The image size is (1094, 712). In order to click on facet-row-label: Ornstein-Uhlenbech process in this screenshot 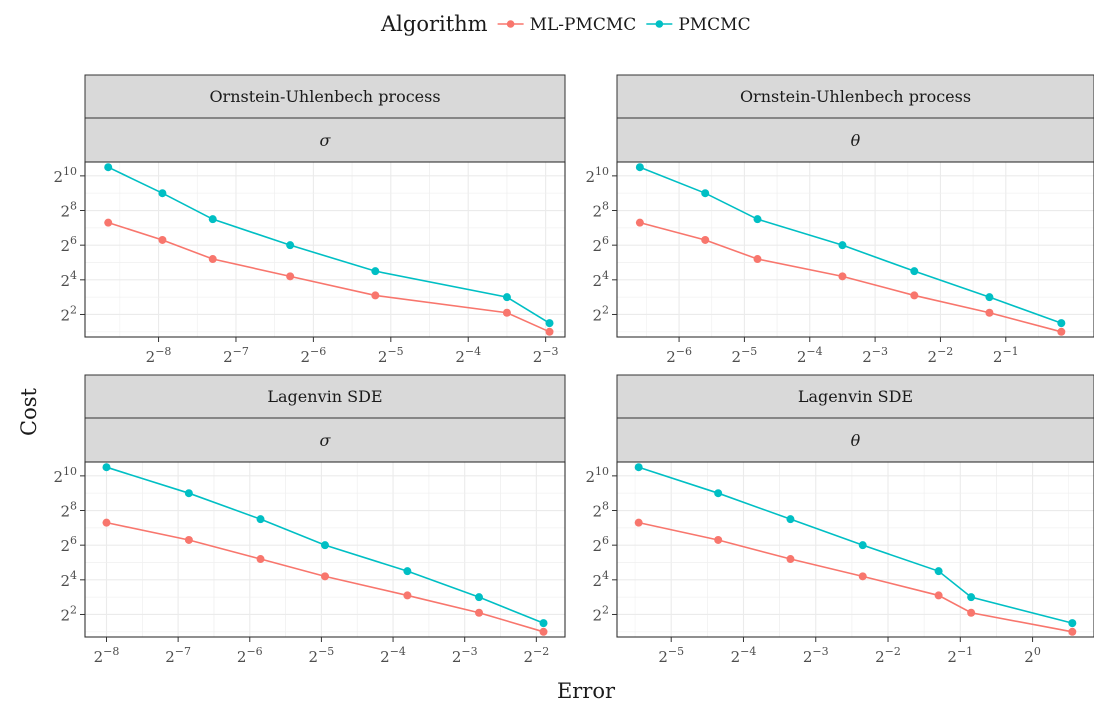, I will do `click(855, 96)`.